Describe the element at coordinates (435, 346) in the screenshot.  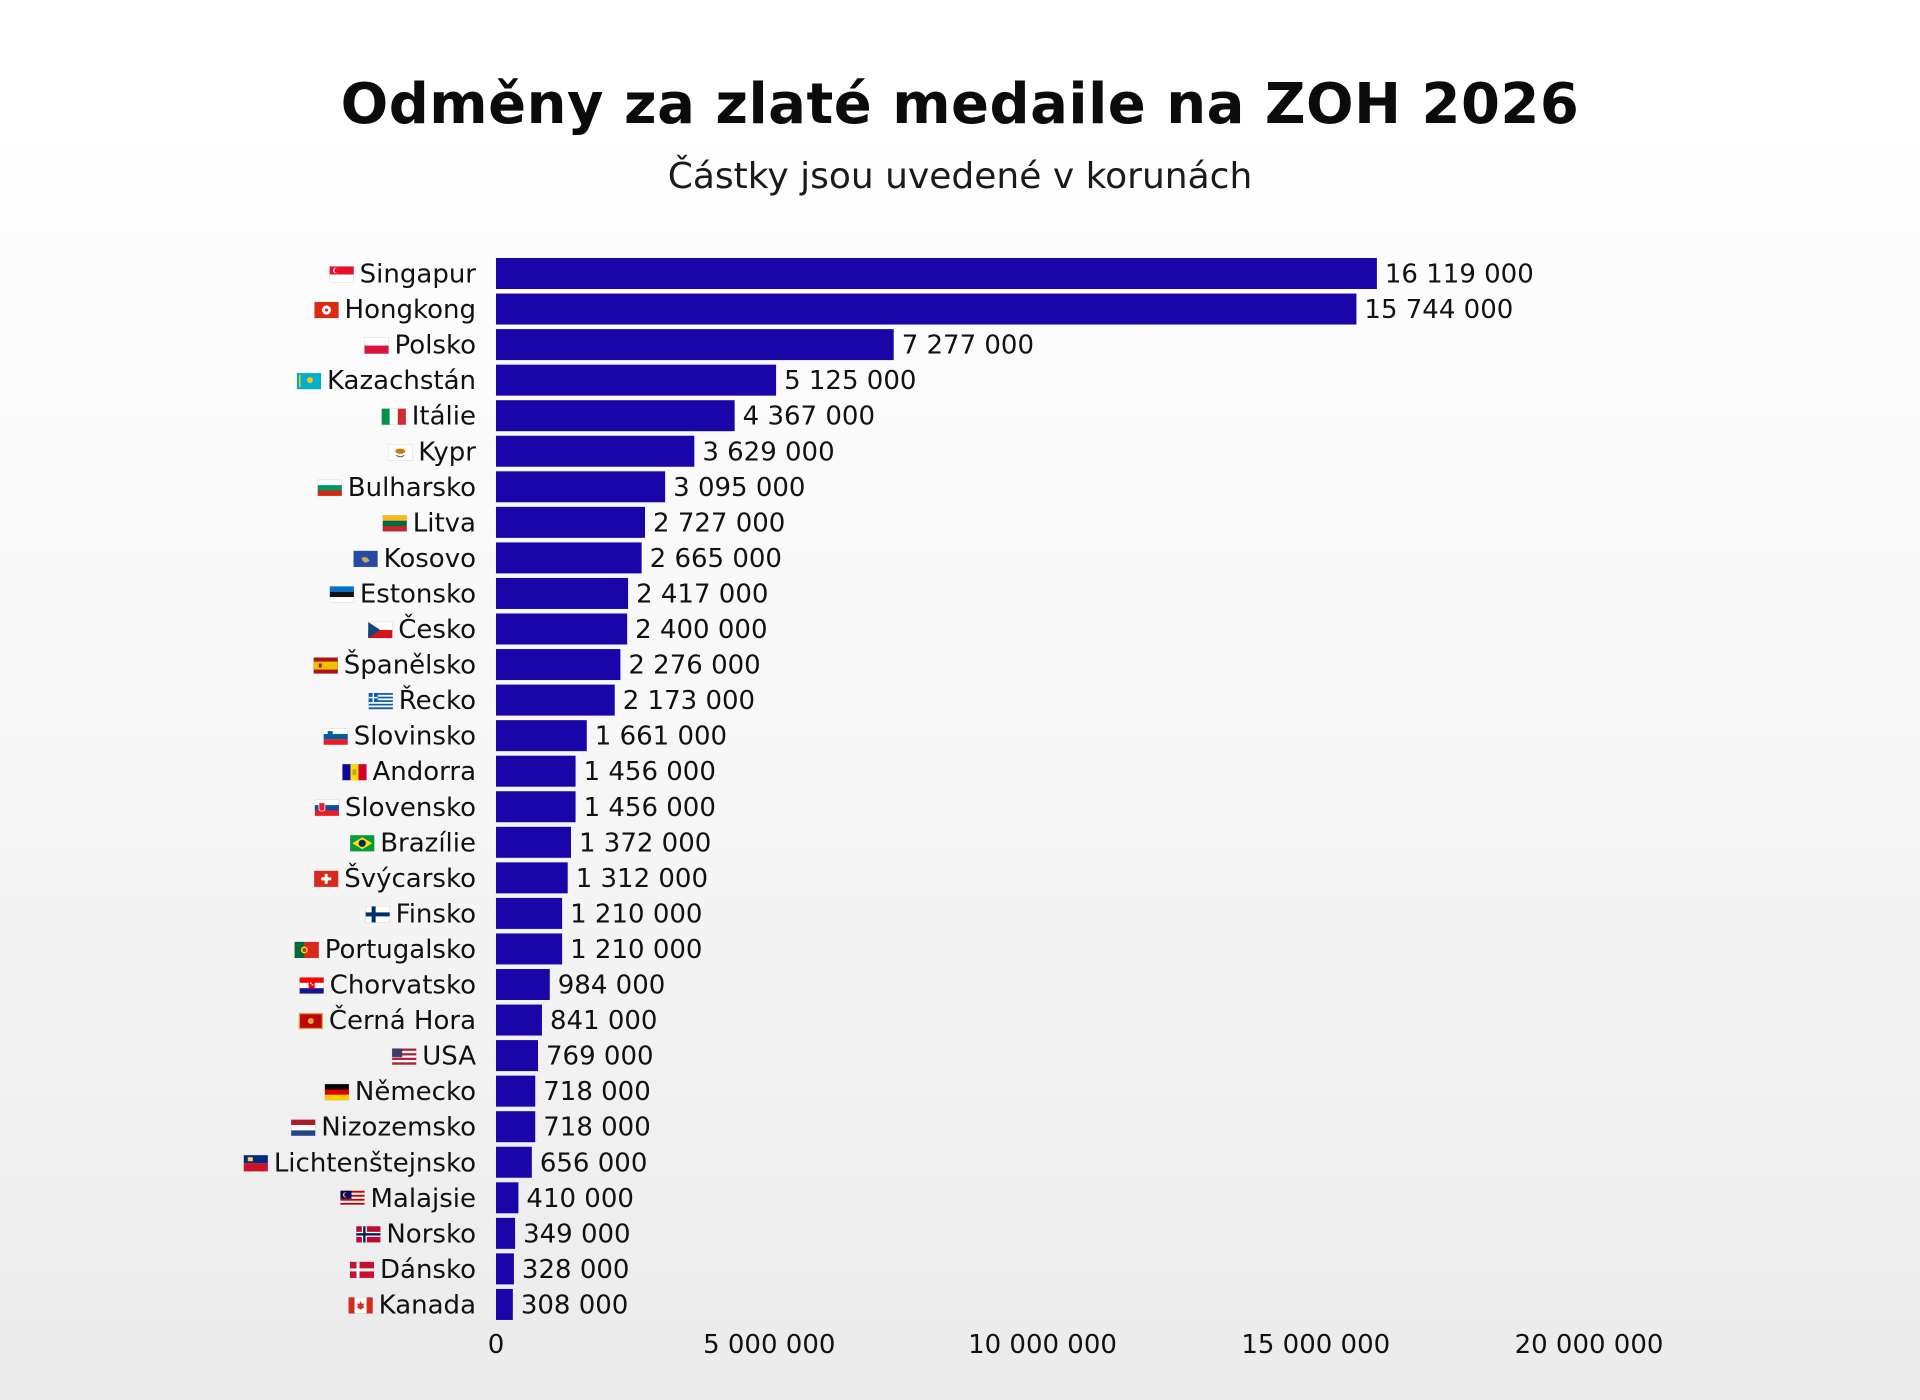
I see `category-label: Polsko` at that location.